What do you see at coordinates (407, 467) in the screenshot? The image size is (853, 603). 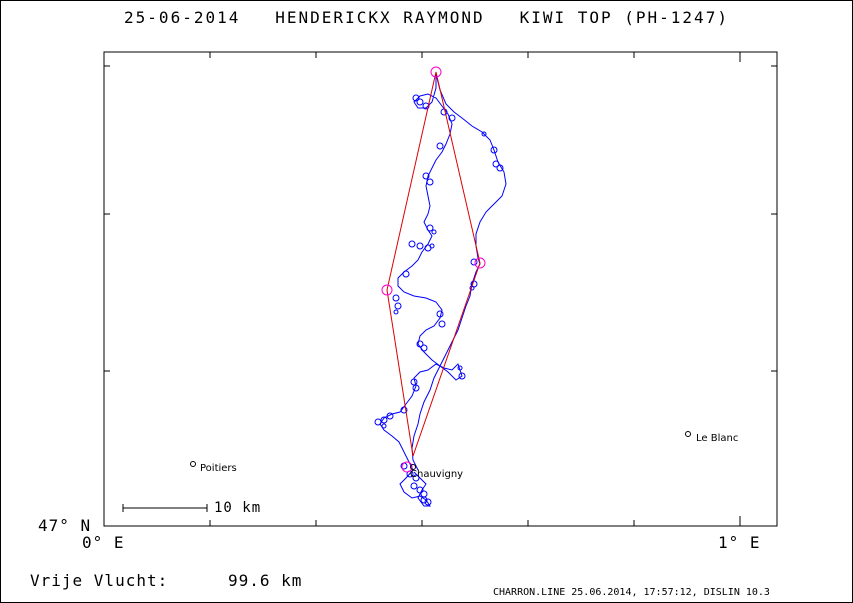 I see `turnpoint-start` at bounding box center [407, 467].